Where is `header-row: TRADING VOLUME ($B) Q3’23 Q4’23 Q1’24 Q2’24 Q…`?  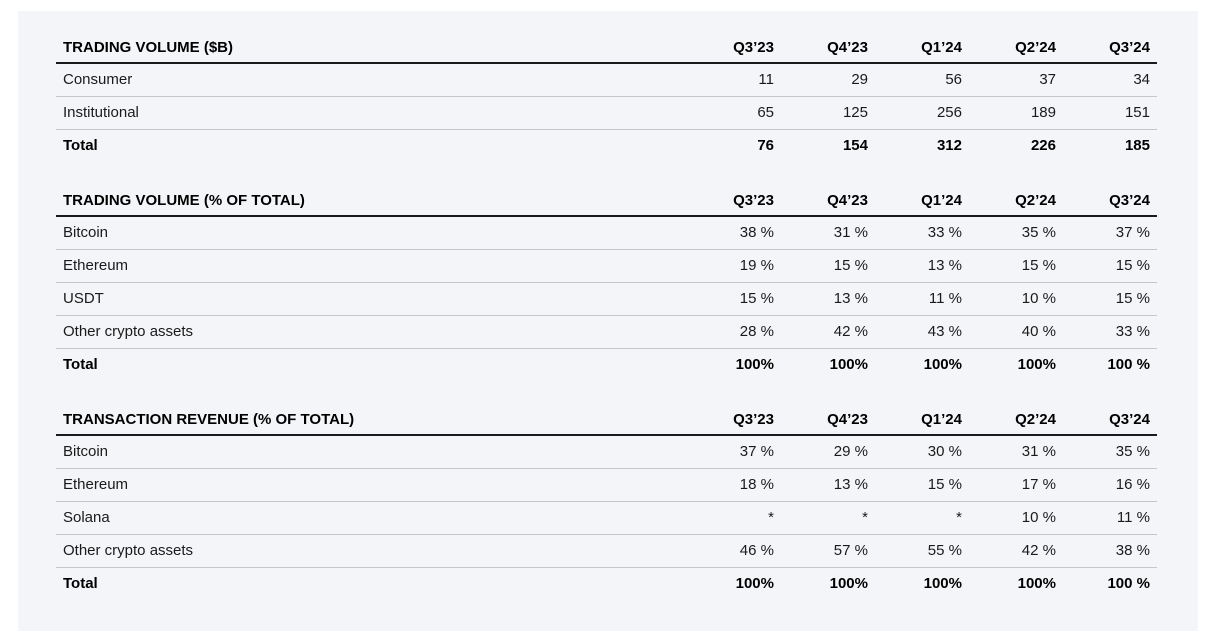
header-row: TRADING VOLUME ($B) Q3’23 Q4’23 Q1’24 Q2’24 Q… is located at coordinates (606, 48).